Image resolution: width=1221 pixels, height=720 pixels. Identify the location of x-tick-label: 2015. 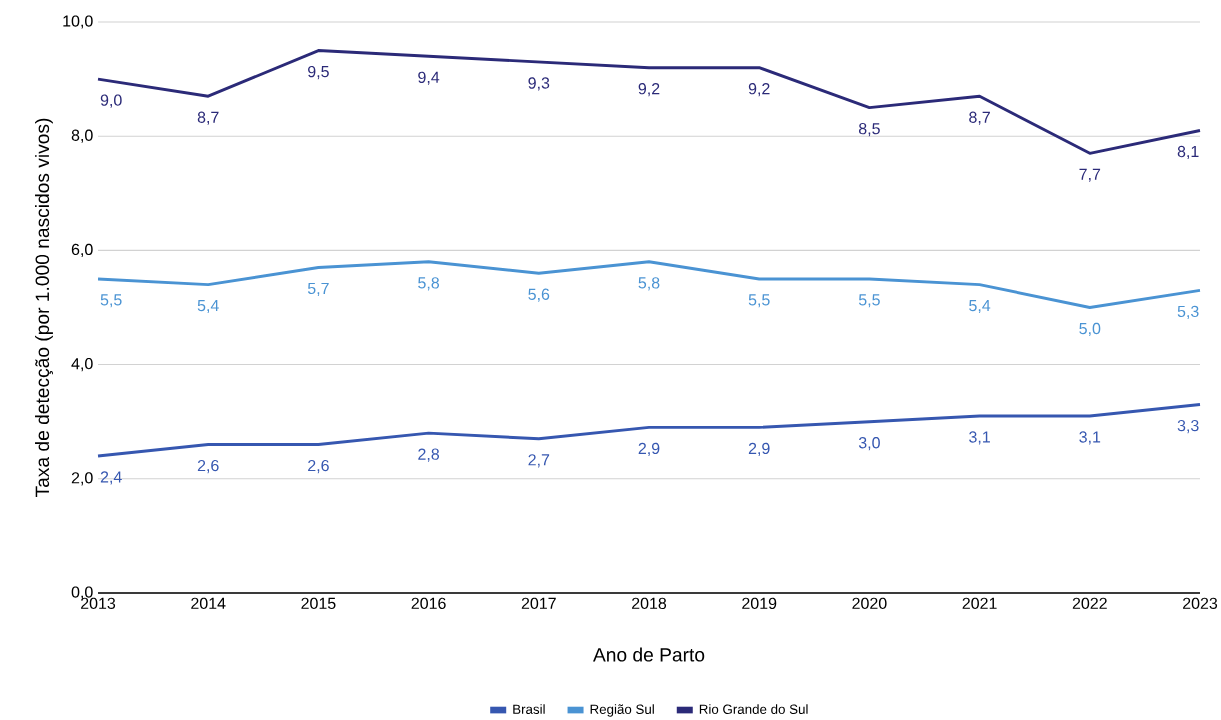
(318, 603).